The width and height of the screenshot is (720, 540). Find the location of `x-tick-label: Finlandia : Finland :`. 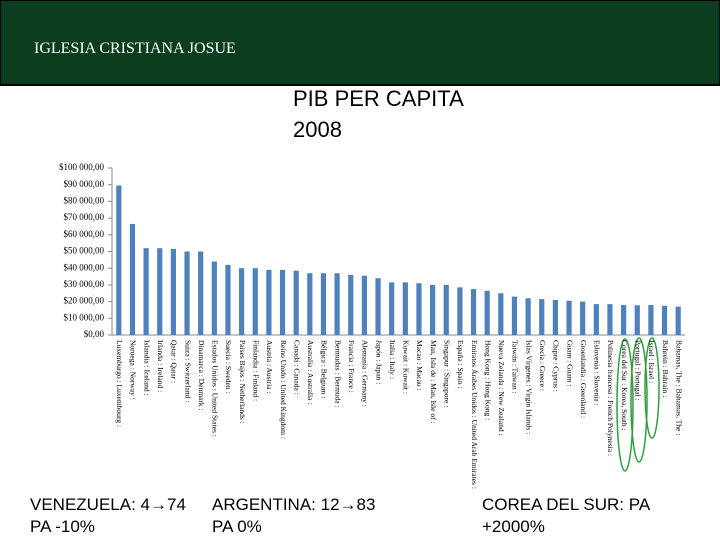

x-tick-label: Finlandia : Finland : is located at coordinates (256, 370).